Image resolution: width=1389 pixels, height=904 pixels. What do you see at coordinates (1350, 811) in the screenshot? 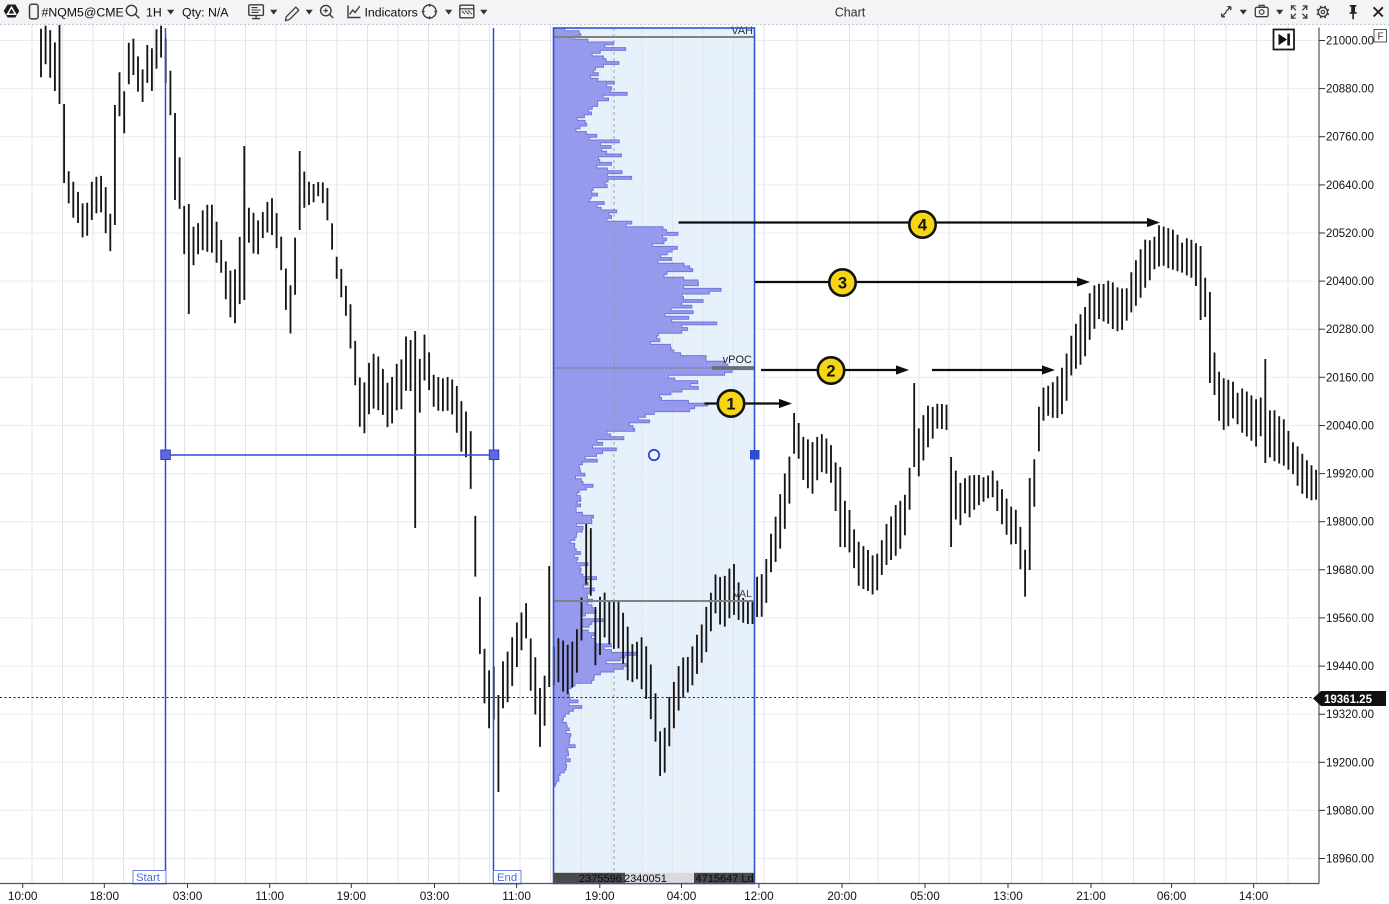
I see `svg-text: 19080.00` at bounding box center [1350, 811].